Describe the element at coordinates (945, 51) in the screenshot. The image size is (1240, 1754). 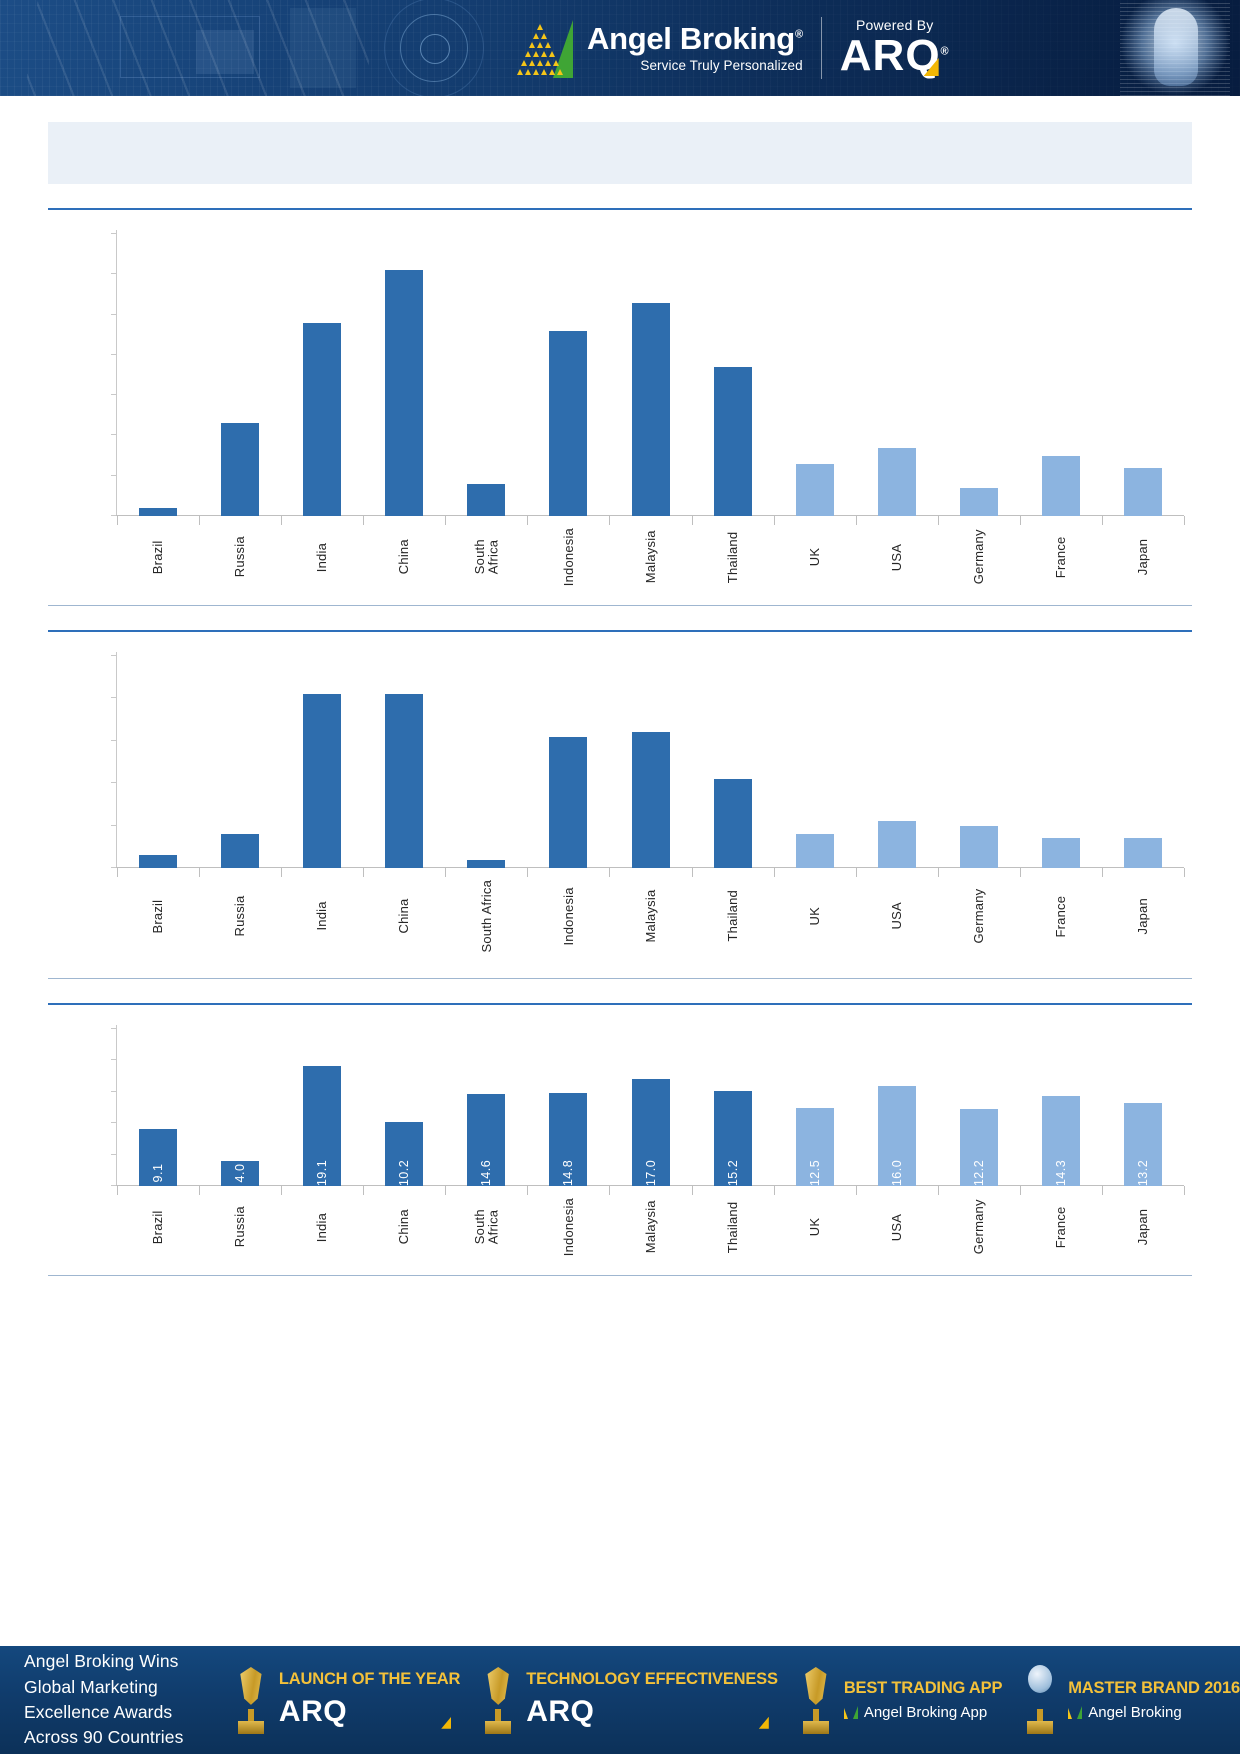
I see `arq-registered-mark: ®` at that location.